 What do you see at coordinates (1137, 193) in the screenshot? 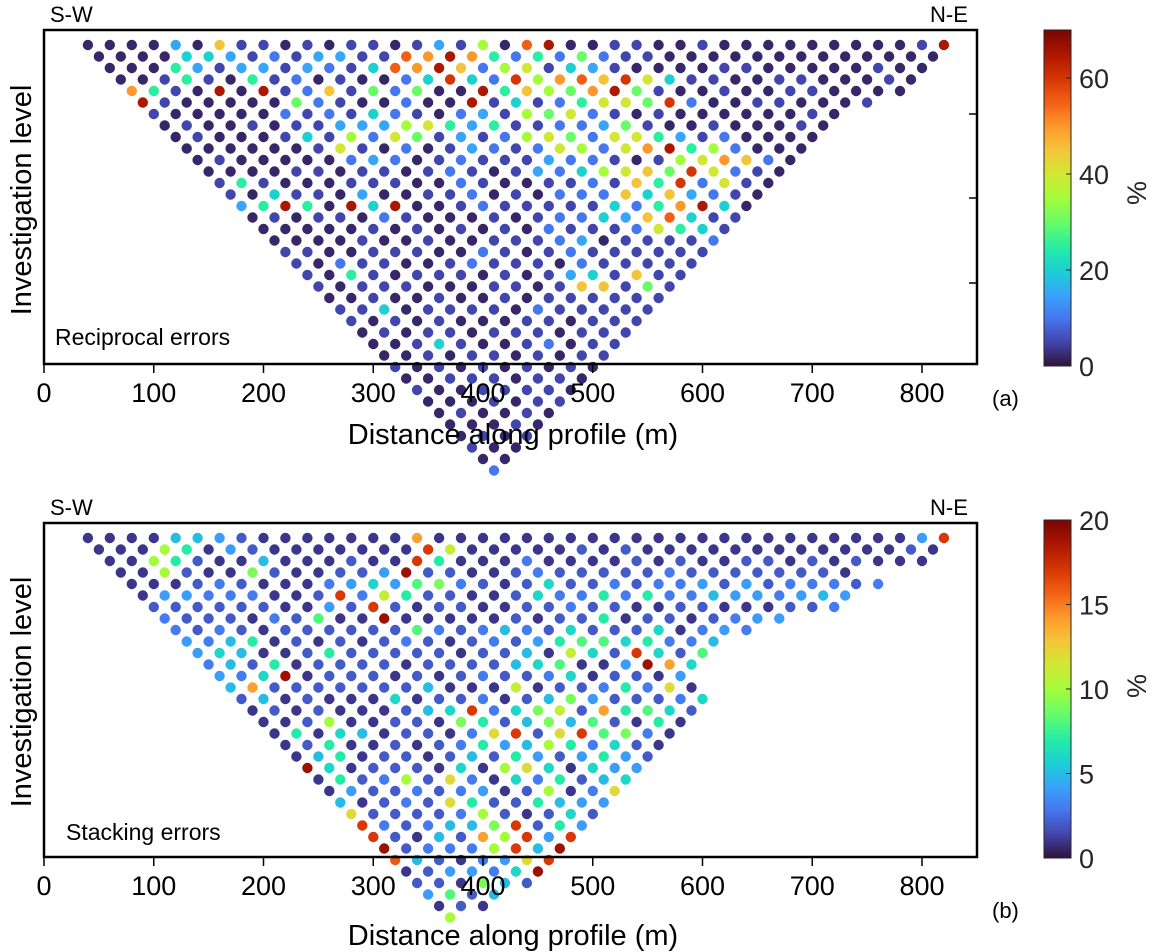
I see `colorbar-label: %` at bounding box center [1137, 193].